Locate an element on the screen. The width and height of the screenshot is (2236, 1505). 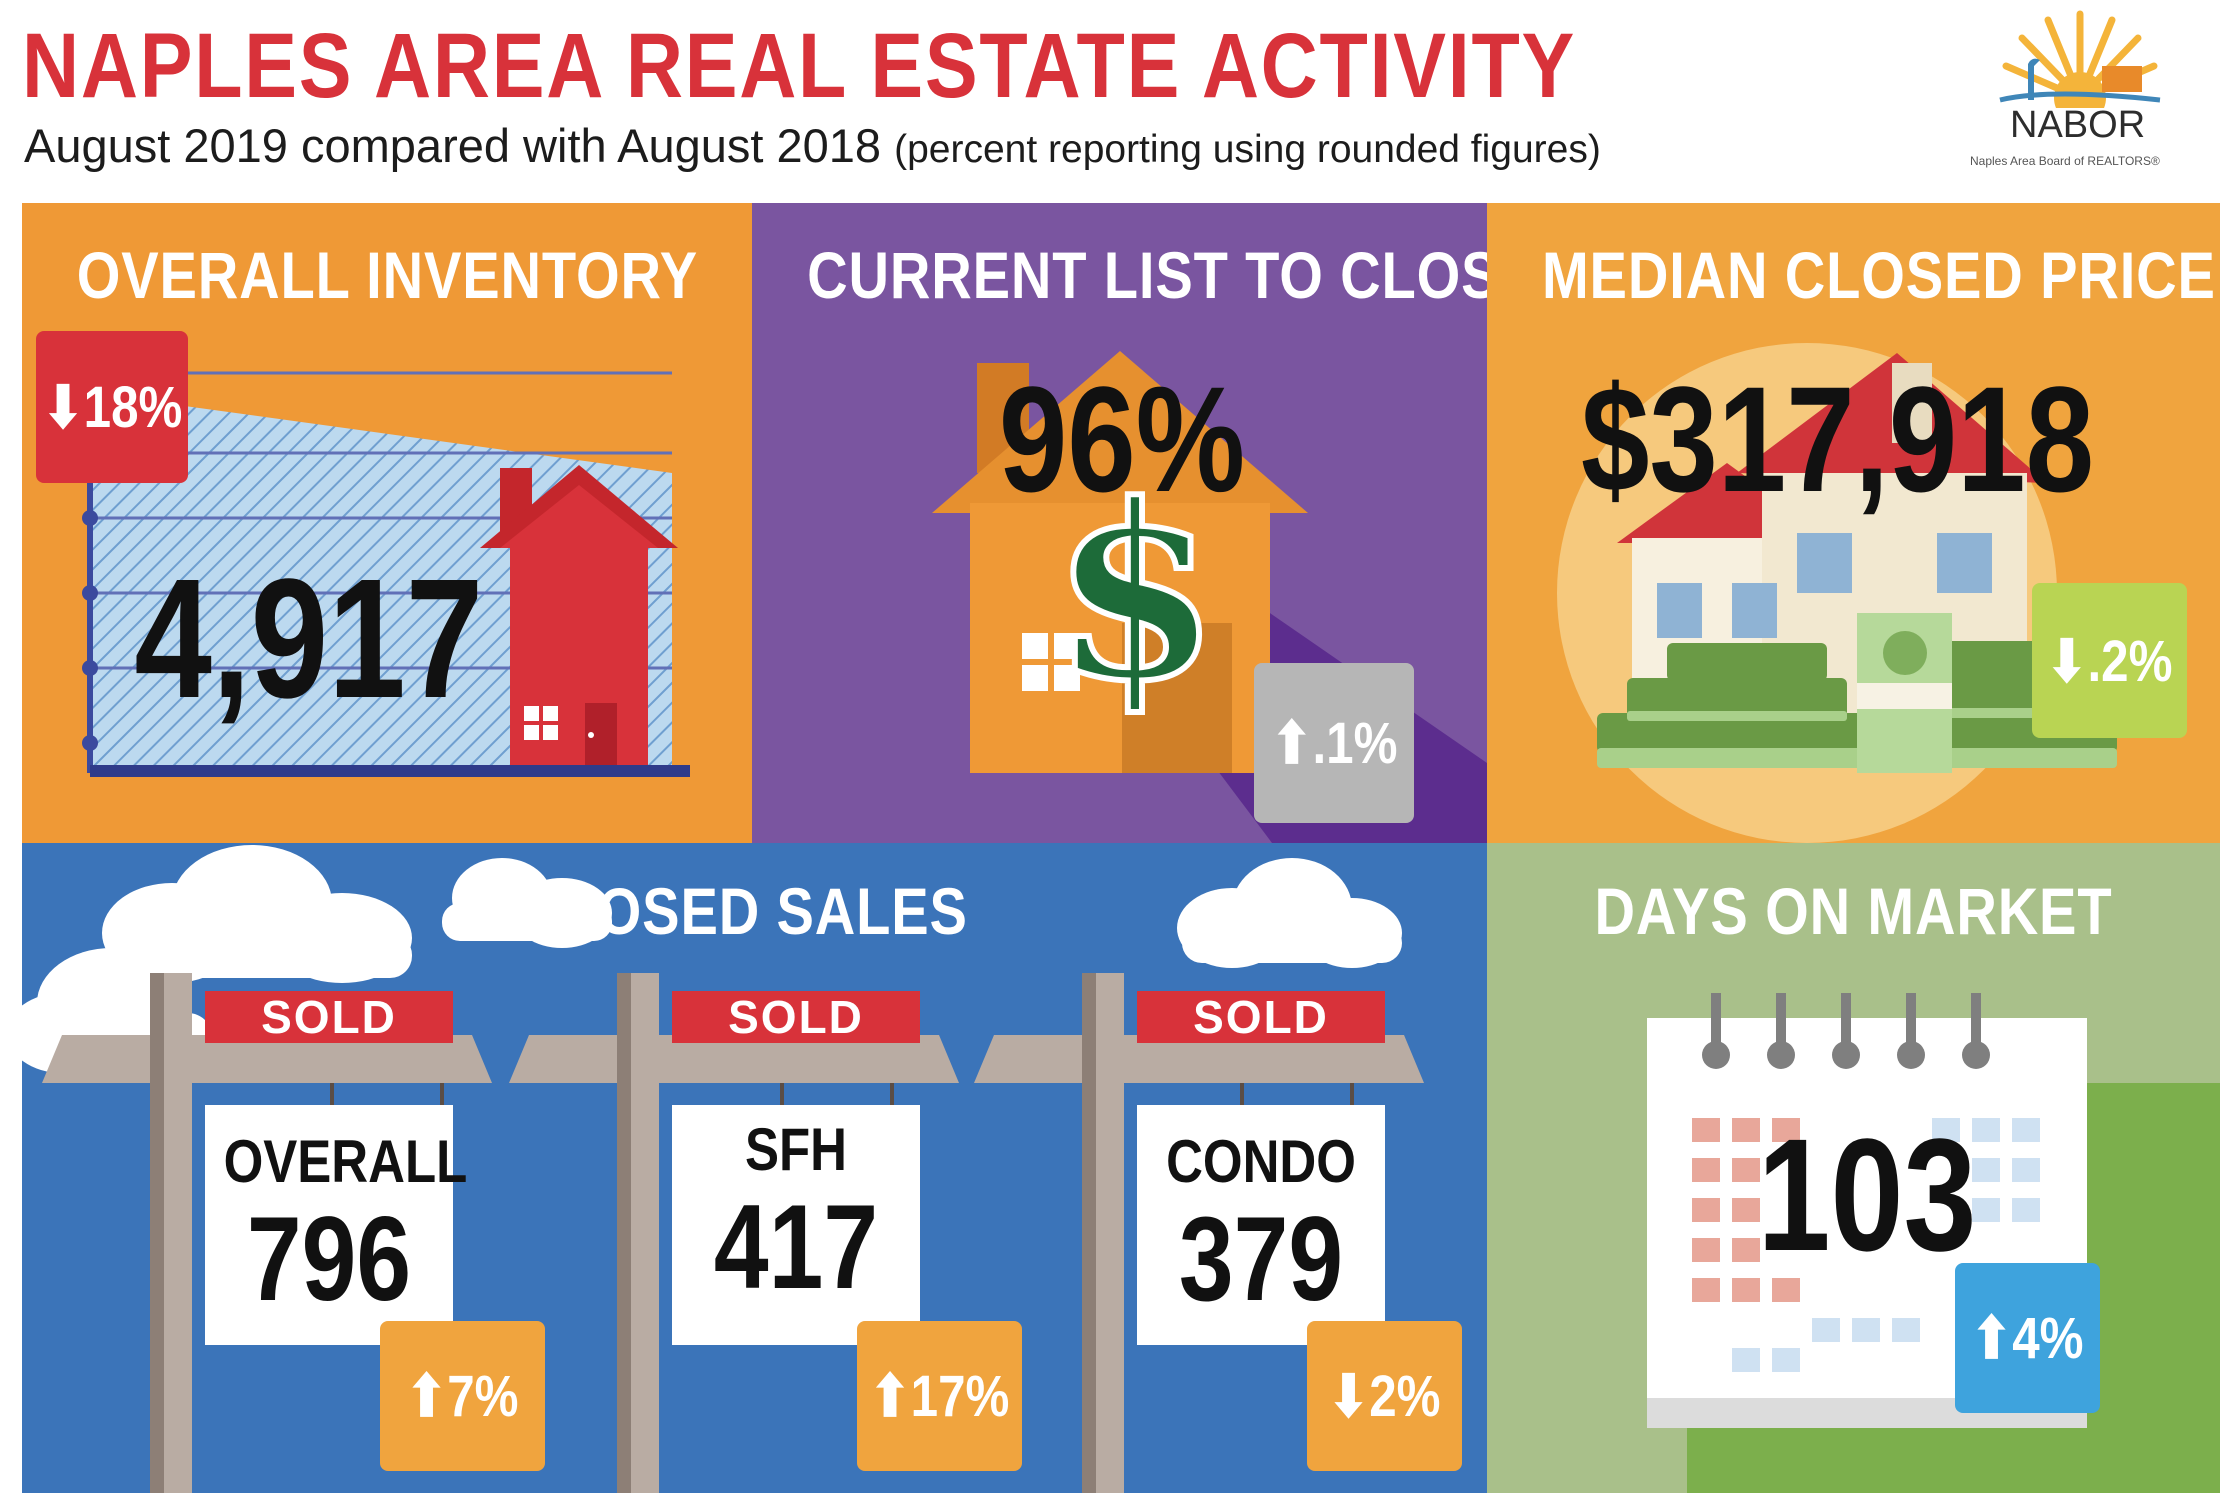
sign-sfh-value: 417 is located at coordinates (796, 1247).